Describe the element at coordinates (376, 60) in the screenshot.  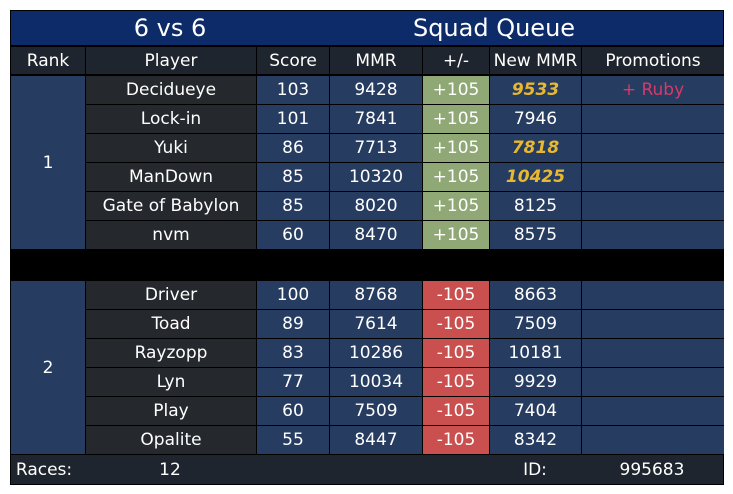
I see `column-header: MMR` at that location.